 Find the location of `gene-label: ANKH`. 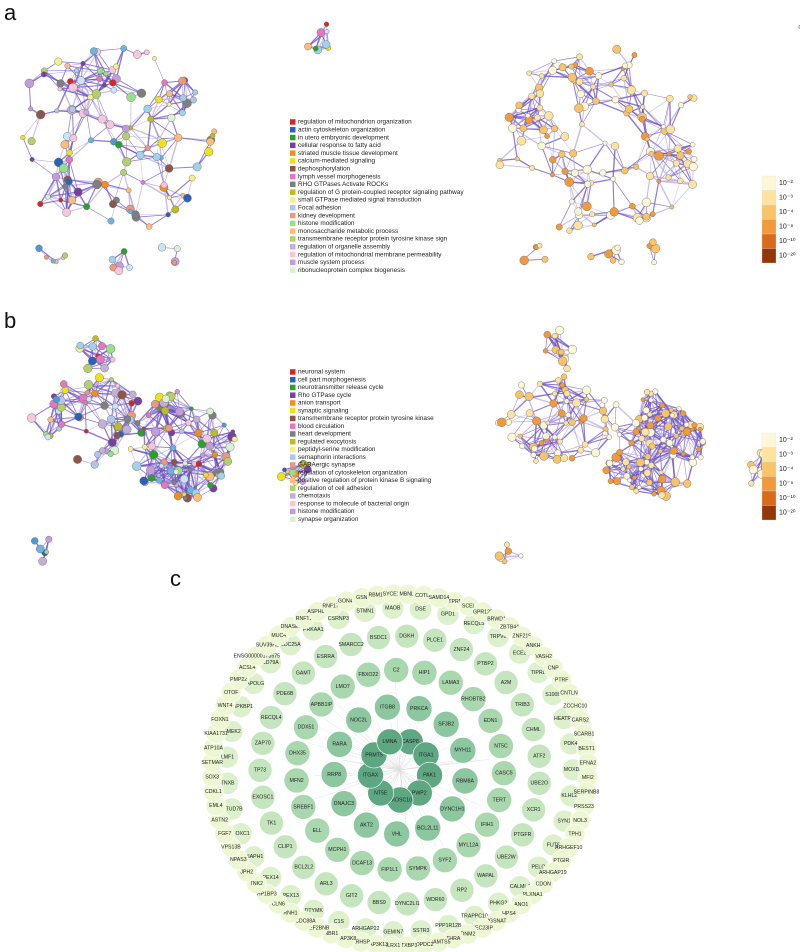

gene-label: ANKH is located at coordinates (533, 646).